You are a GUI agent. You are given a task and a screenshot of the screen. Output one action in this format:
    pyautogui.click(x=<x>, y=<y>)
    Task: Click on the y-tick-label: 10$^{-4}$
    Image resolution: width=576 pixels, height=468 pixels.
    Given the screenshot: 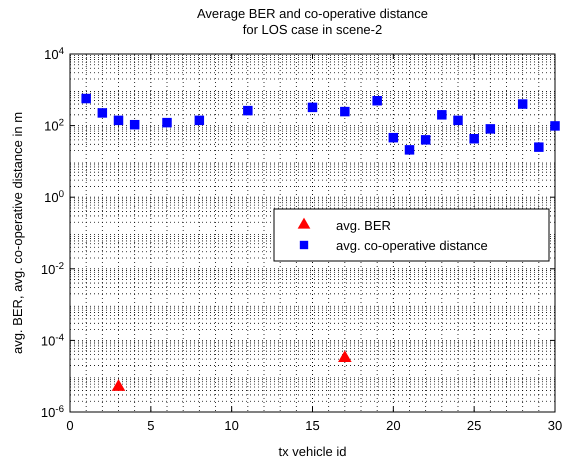 What is the action you would take?
    pyautogui.click(x=52, y=340)
    